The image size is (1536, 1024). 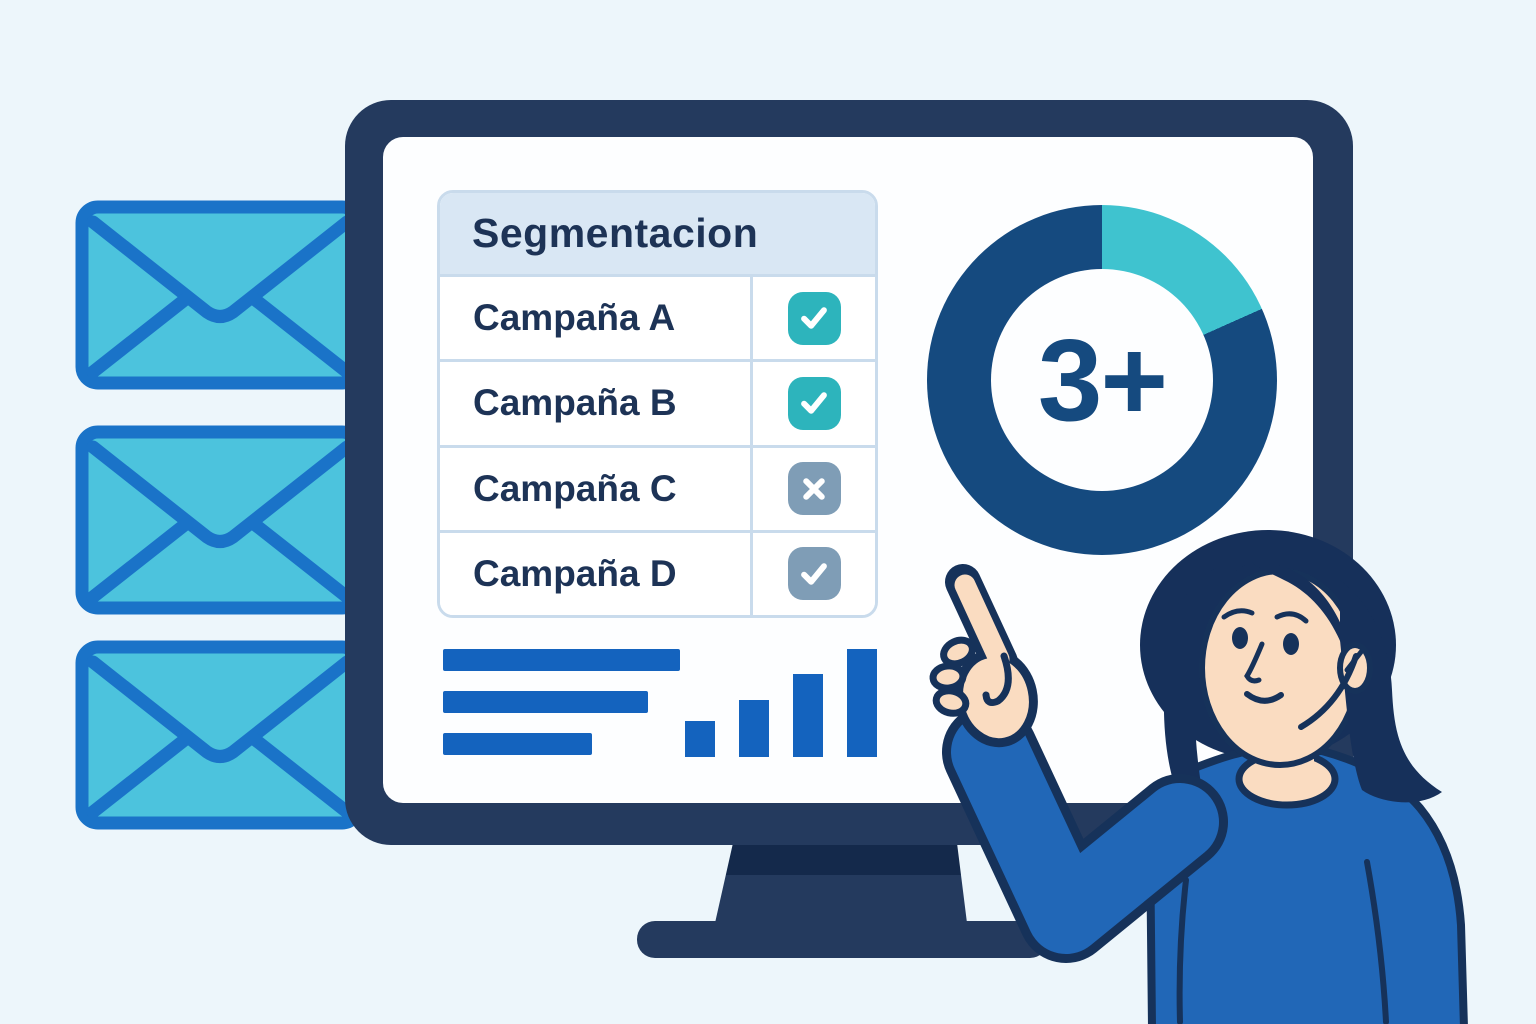 I want to click on campaign-label: Campaña A, so click(x=574, y=318).